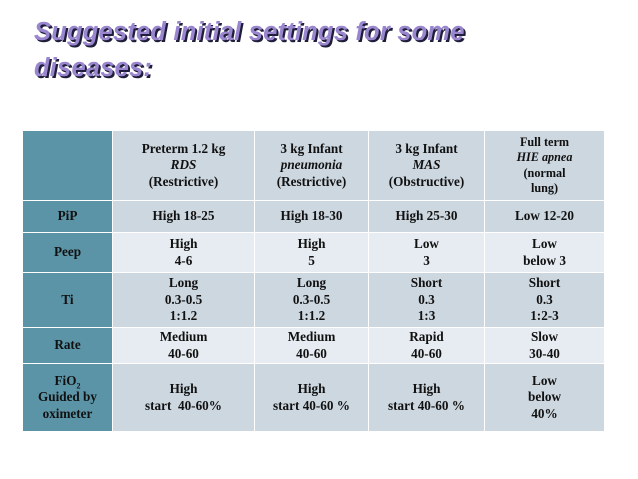 This screenshot has width=638, height=479. What do you see at coordinates (67, 413) in the screenshot?
I see `row-label-fio2-line3: oximeter` at bounding box center [67, 413].